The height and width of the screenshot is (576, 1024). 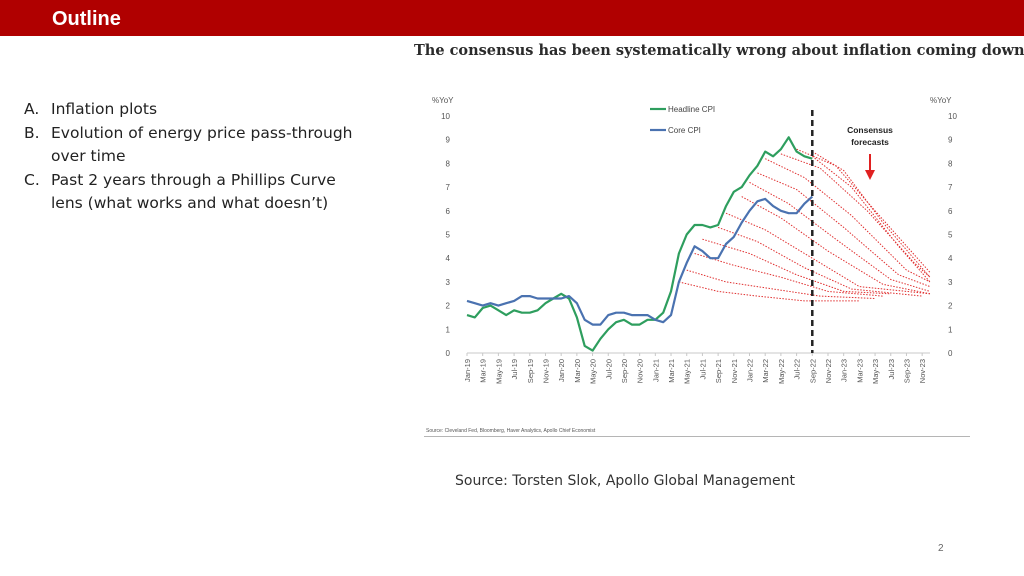 What do you see at coordinates (750, 370) in the screenshot?
I see `x-tick-label: Jan-22` at bounding box center [750, 370].